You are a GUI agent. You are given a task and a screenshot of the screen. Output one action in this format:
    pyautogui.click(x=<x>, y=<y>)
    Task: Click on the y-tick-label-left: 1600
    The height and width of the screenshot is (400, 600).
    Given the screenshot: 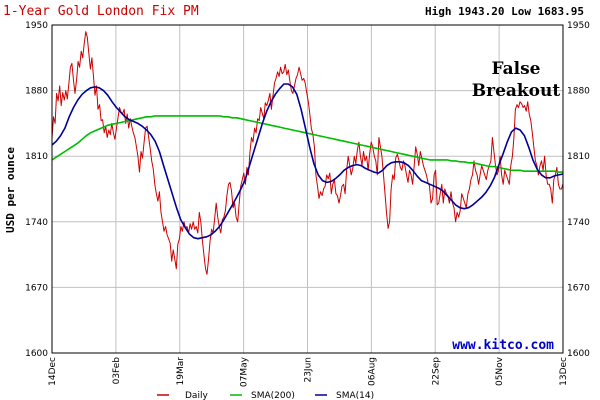 What is the action you would take?
    pyautogui.click(x=36, y=354)
    